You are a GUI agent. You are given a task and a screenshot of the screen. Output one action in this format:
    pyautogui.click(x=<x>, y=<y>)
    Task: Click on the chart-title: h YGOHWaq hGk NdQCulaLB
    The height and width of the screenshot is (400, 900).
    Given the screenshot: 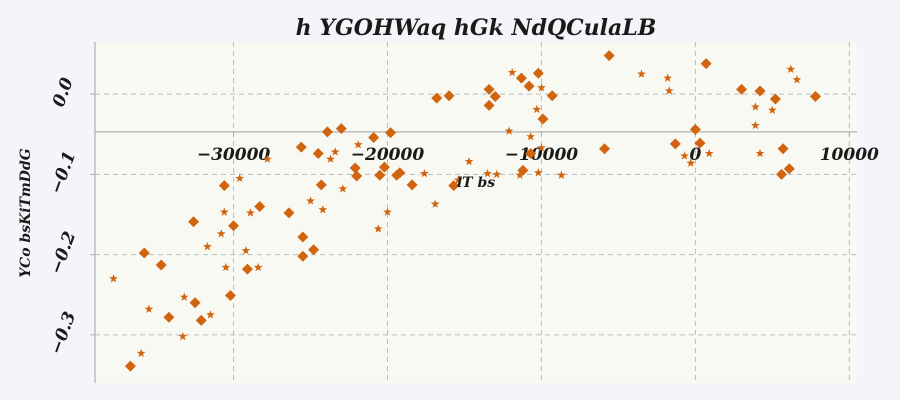 What is the action you would take?
    pyautogui.click(x=476, y=28)
    